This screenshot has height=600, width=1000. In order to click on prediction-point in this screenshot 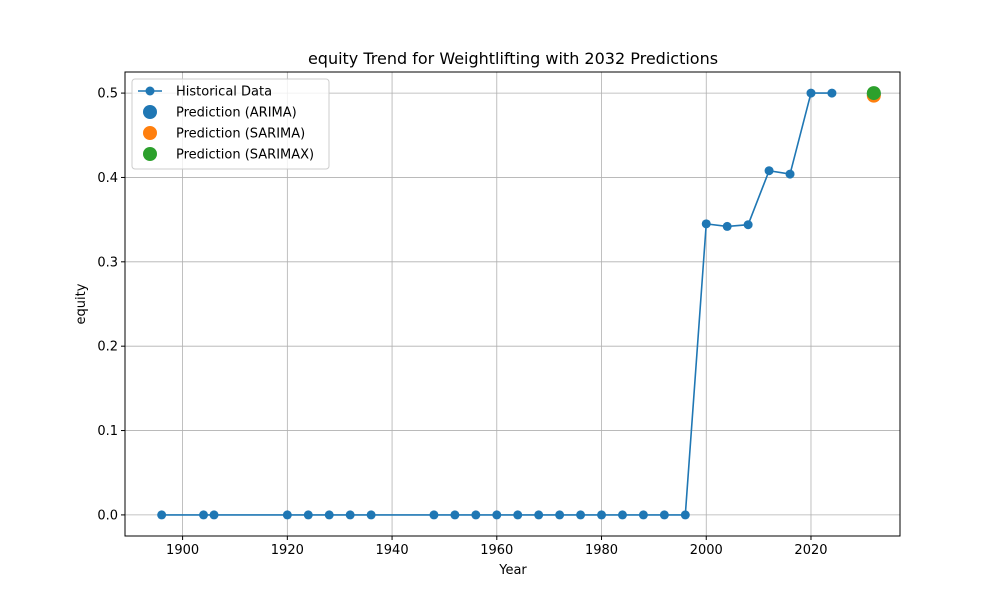, I will do `click(873, 93)`.